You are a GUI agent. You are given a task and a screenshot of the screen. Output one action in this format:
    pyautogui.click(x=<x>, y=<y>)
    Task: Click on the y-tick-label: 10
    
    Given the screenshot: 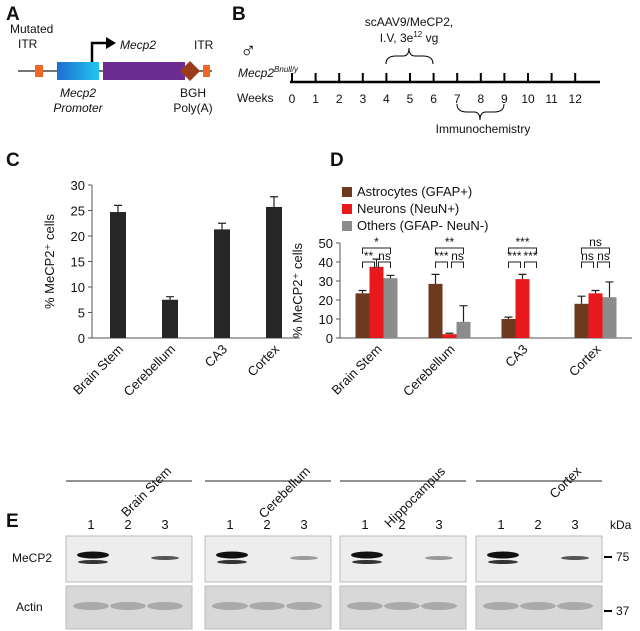 What is the action you would take?
    pyautogui.click(x=78, y=287)
    